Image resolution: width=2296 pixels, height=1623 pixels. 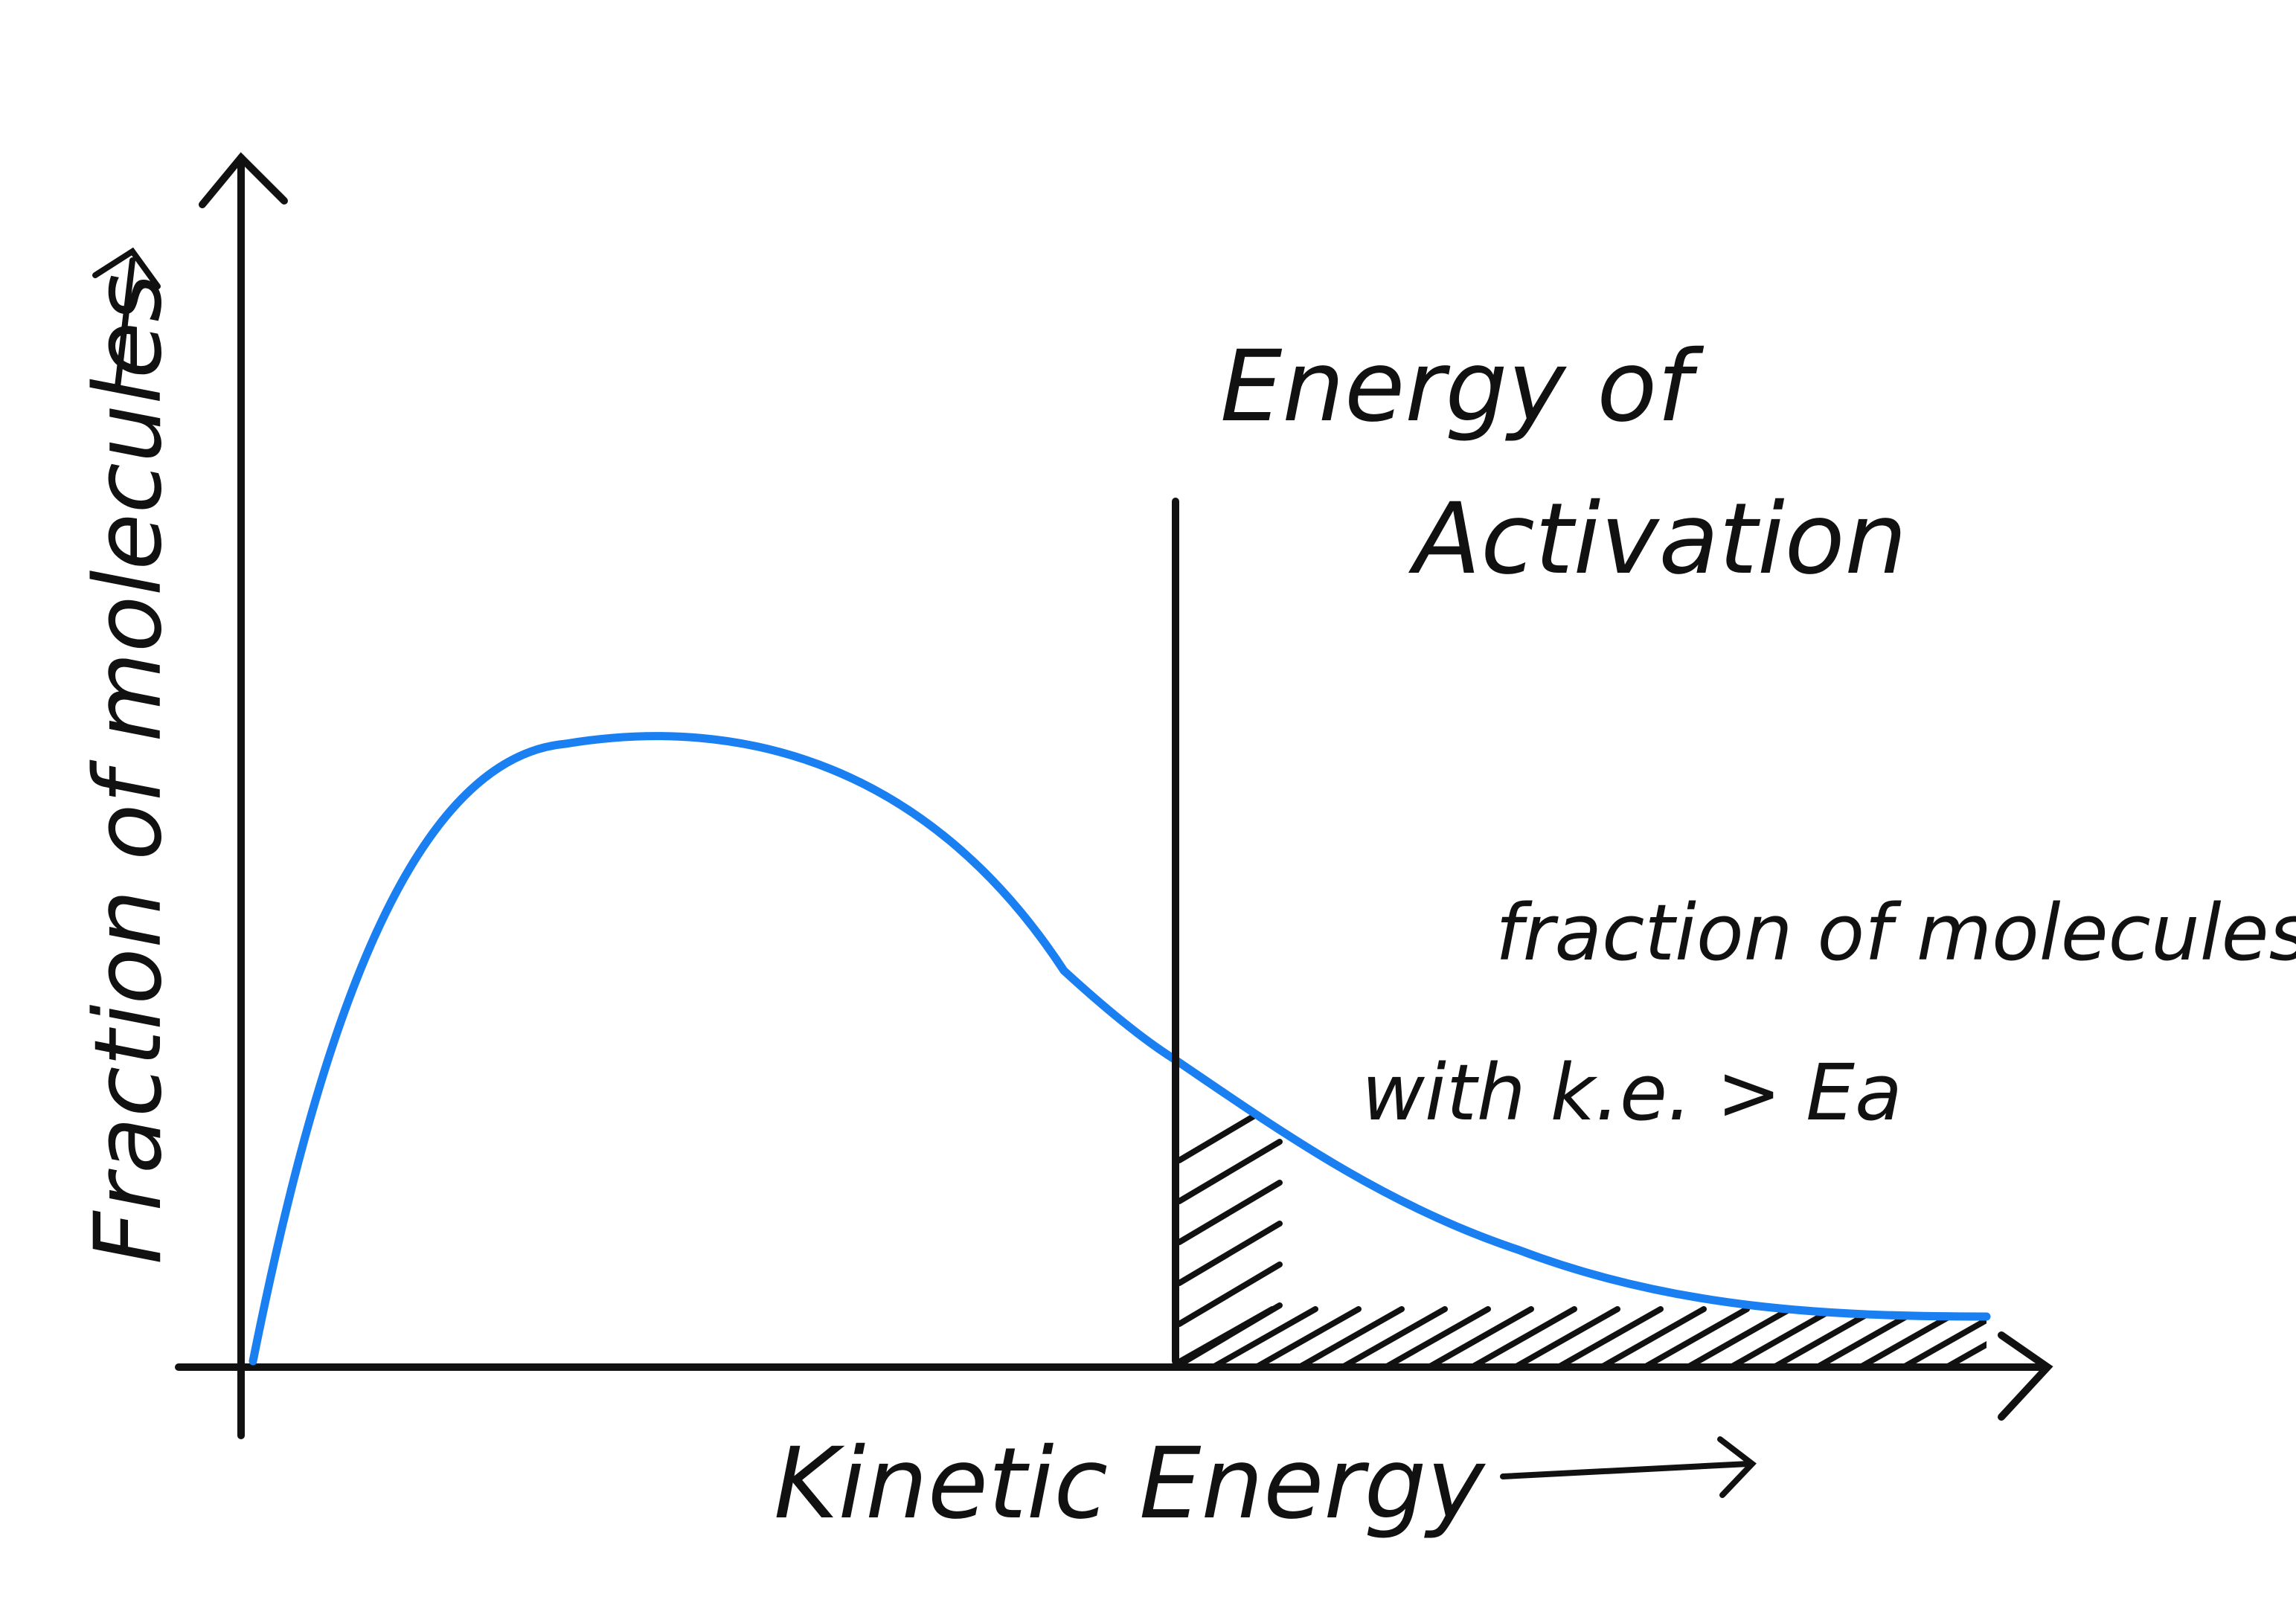 I want to click on hatch-lines, so click(x=1648, y=1236).